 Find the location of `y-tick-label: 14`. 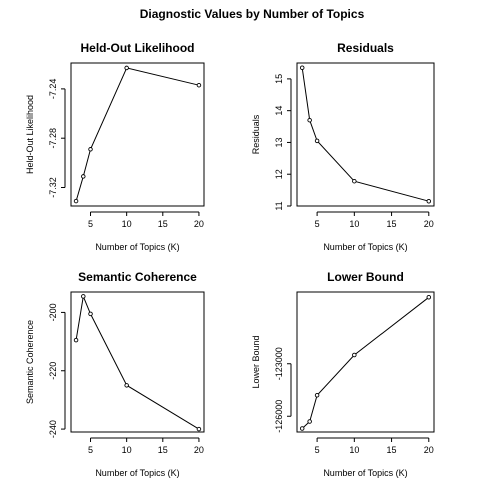

y-tick-label: 14 is located at coordinates (279, 111).